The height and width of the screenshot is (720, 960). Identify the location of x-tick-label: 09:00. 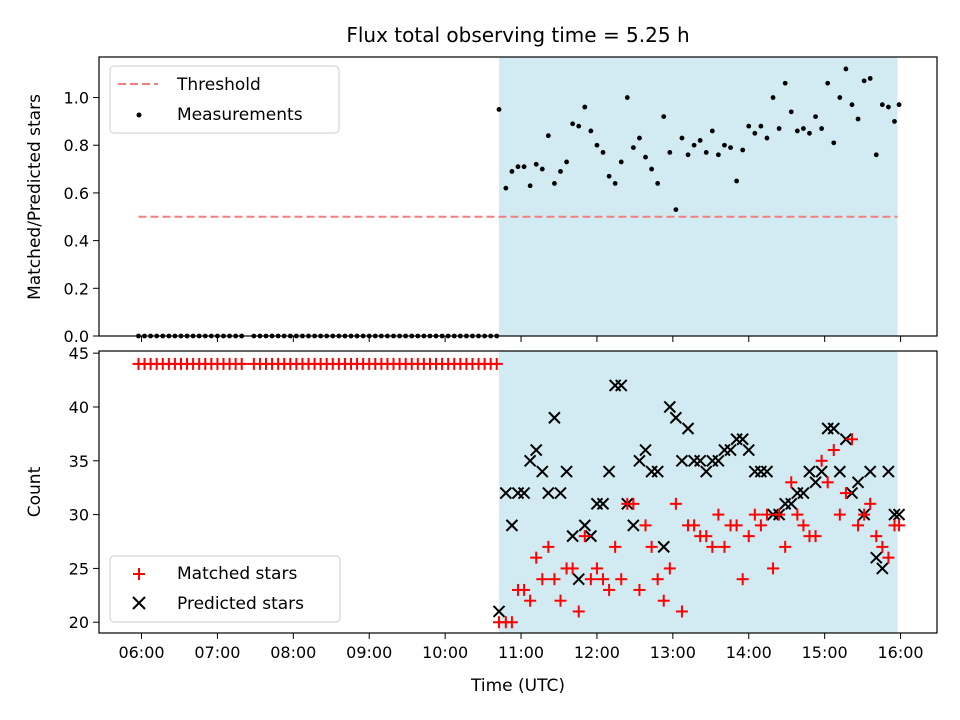
(369, 652).